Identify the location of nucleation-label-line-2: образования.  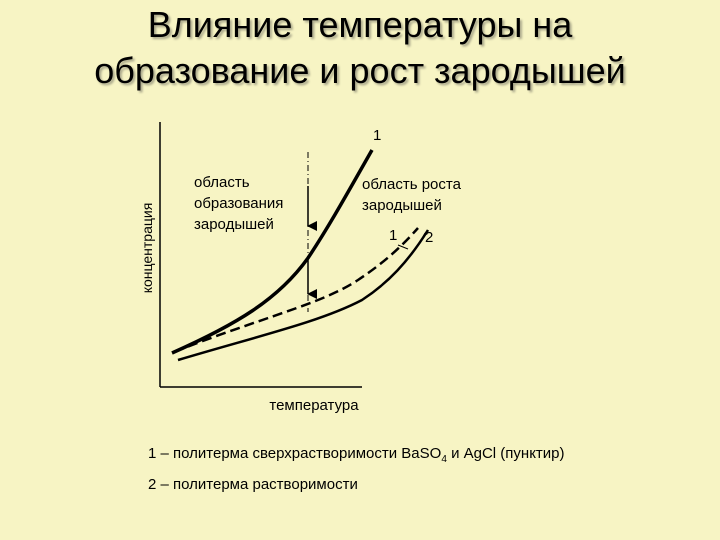
(238, 203).